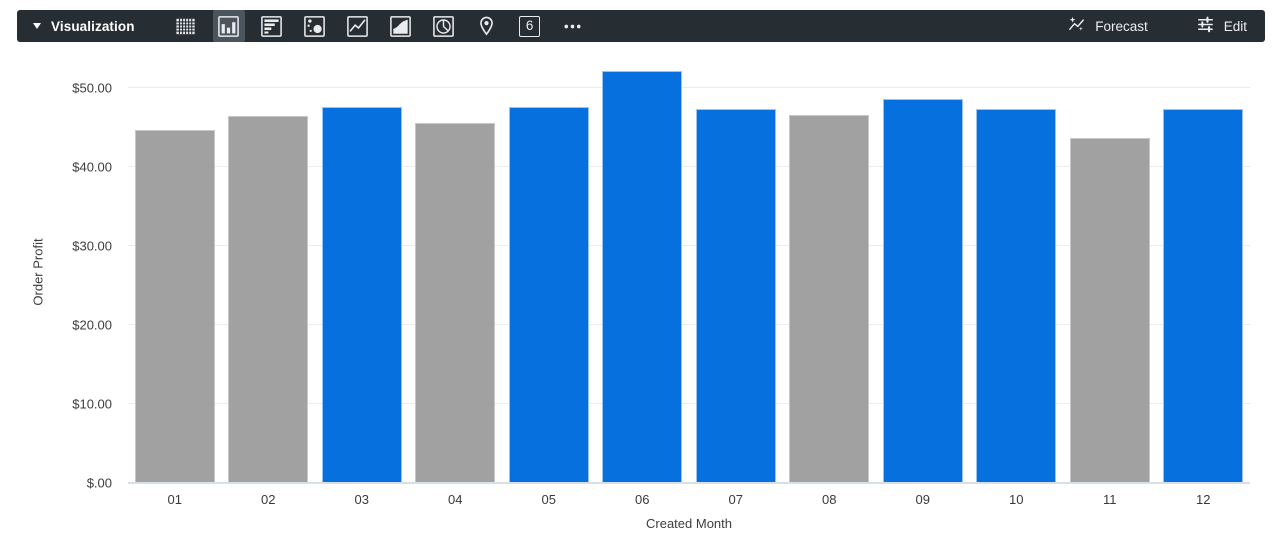 Image resolution: width=1272 pixels, height=560 pixels. What do you see at coordinates (1235, 26) in the screenshot?
I see `edit-label: Edit` at bounding box center [1235, 26].